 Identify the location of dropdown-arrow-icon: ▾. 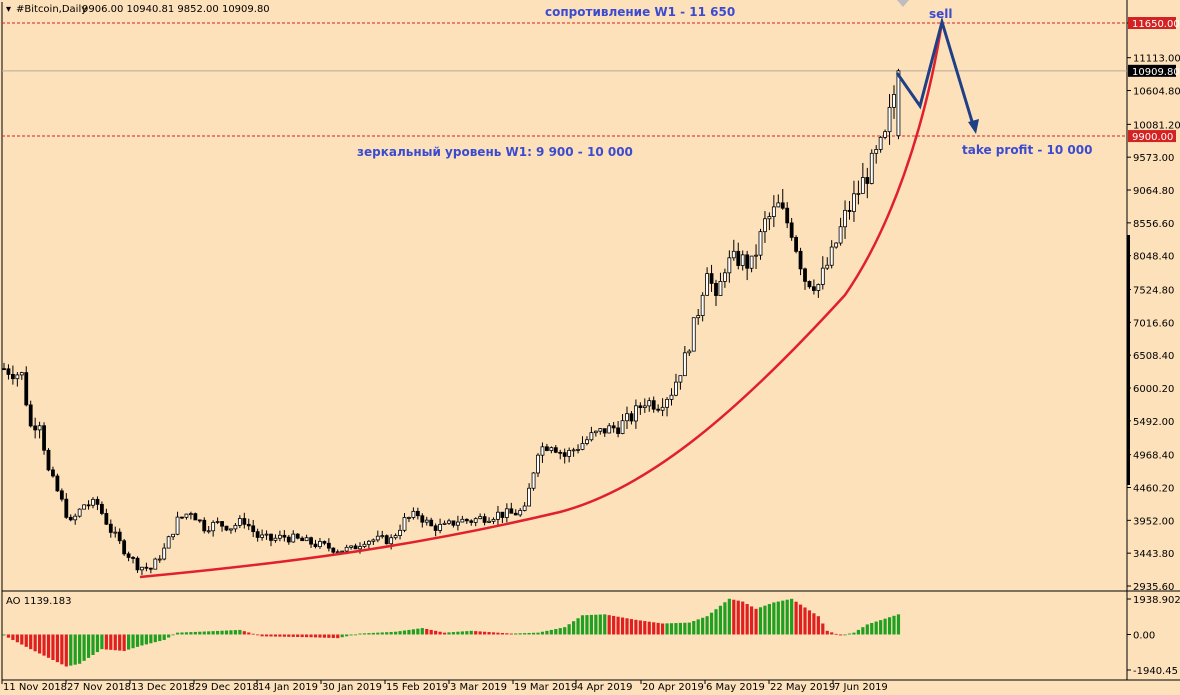
(8, 9).